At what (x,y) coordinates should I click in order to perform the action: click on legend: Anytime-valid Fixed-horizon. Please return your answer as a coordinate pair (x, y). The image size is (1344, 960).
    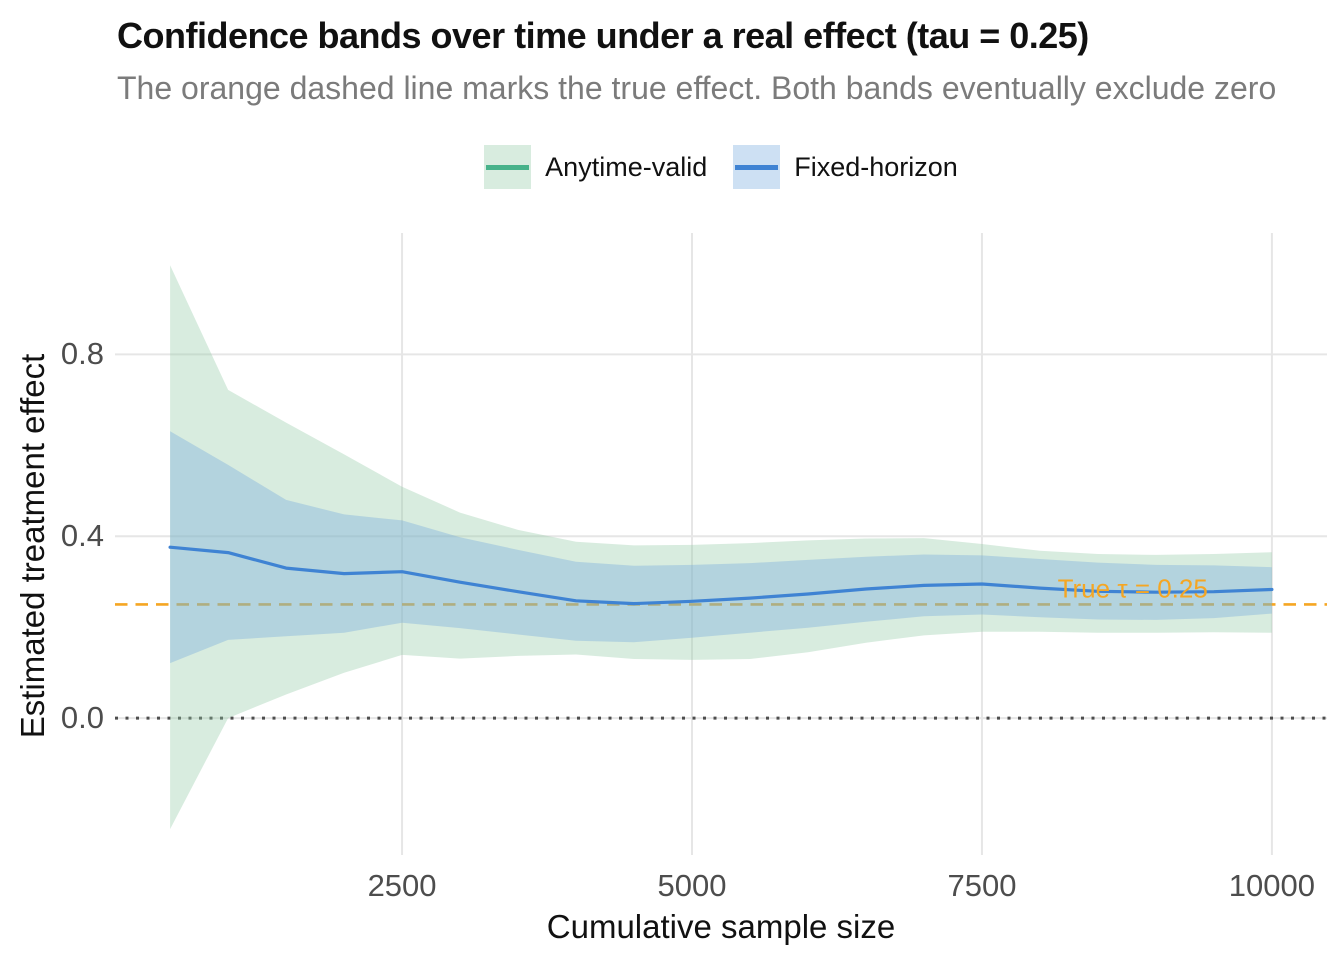
    Looking at the image, I should click on (721, 167).